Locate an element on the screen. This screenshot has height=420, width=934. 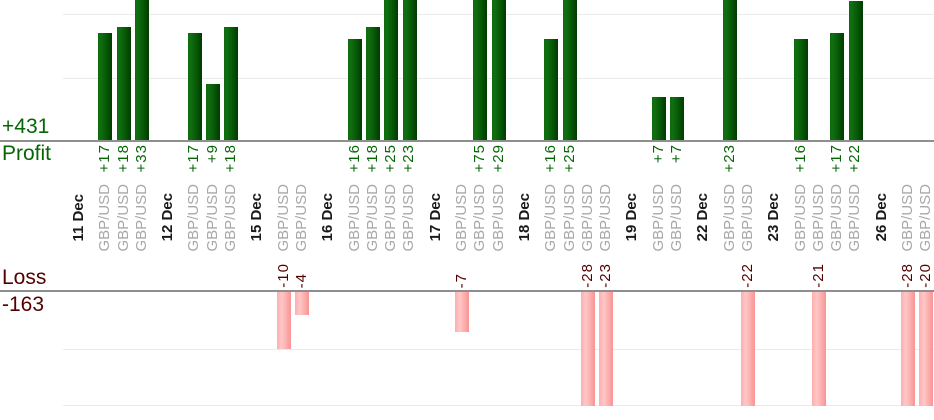
date-group: +17 +18 +33 is located at coordinates (106, 163).